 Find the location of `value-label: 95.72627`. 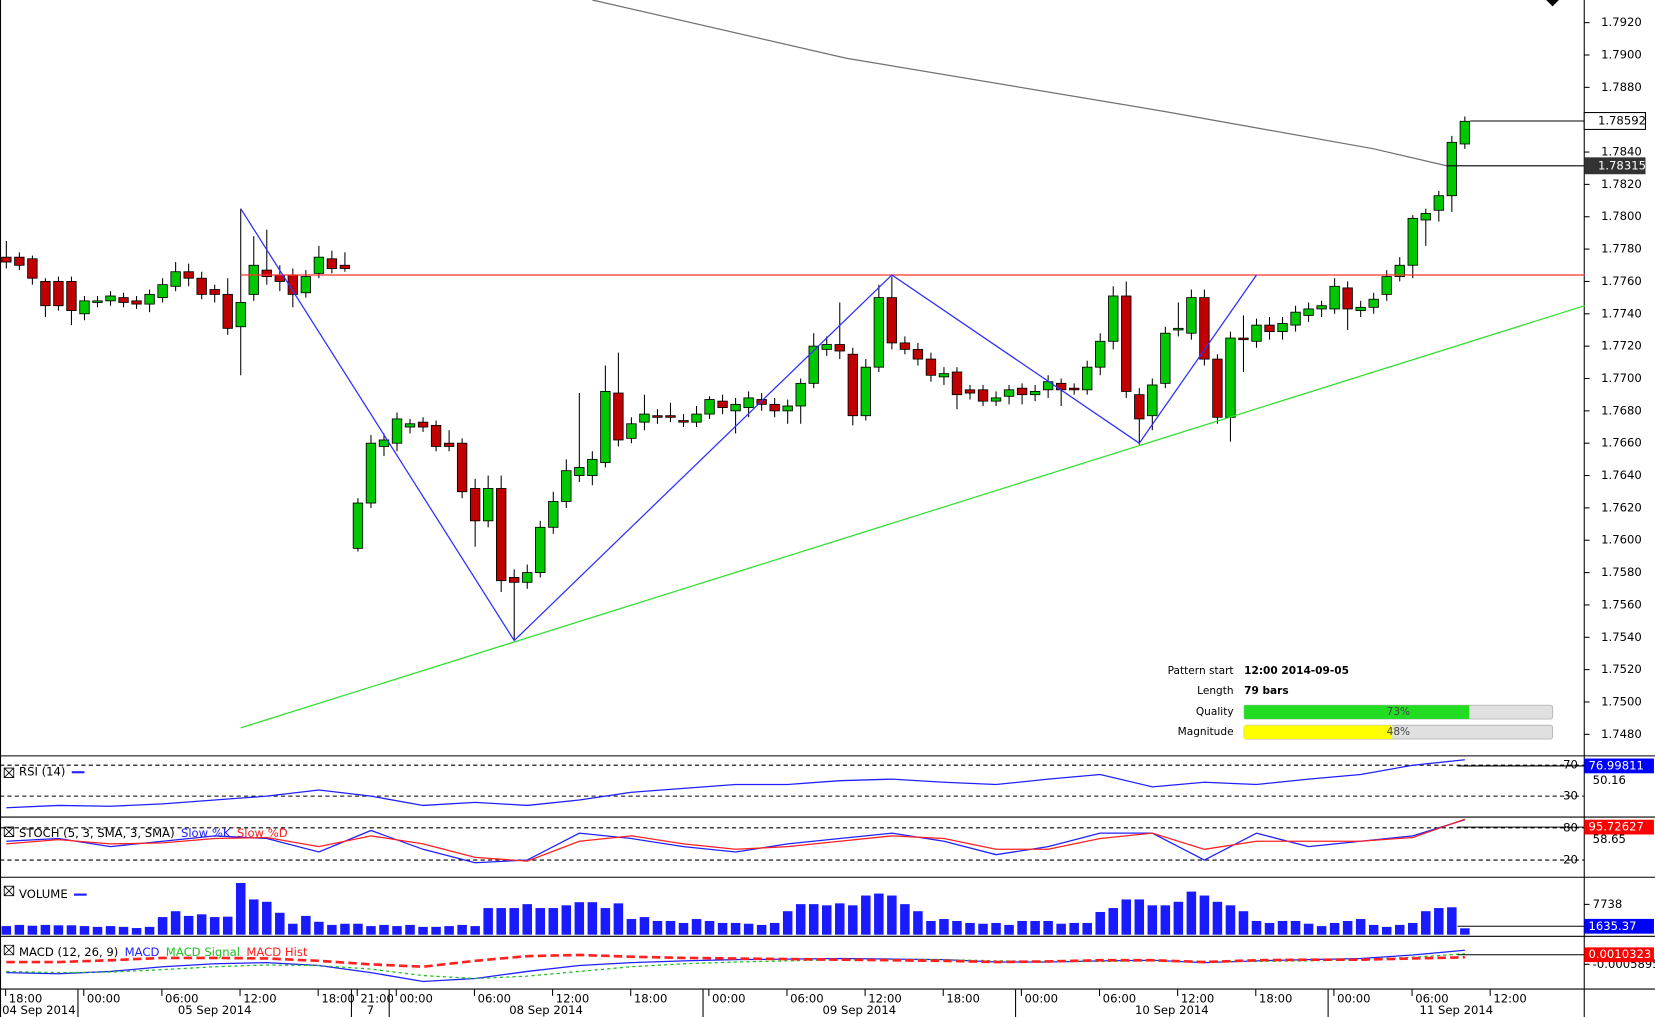

value-label: 95.72627 is located at coordinates (1615, 827).